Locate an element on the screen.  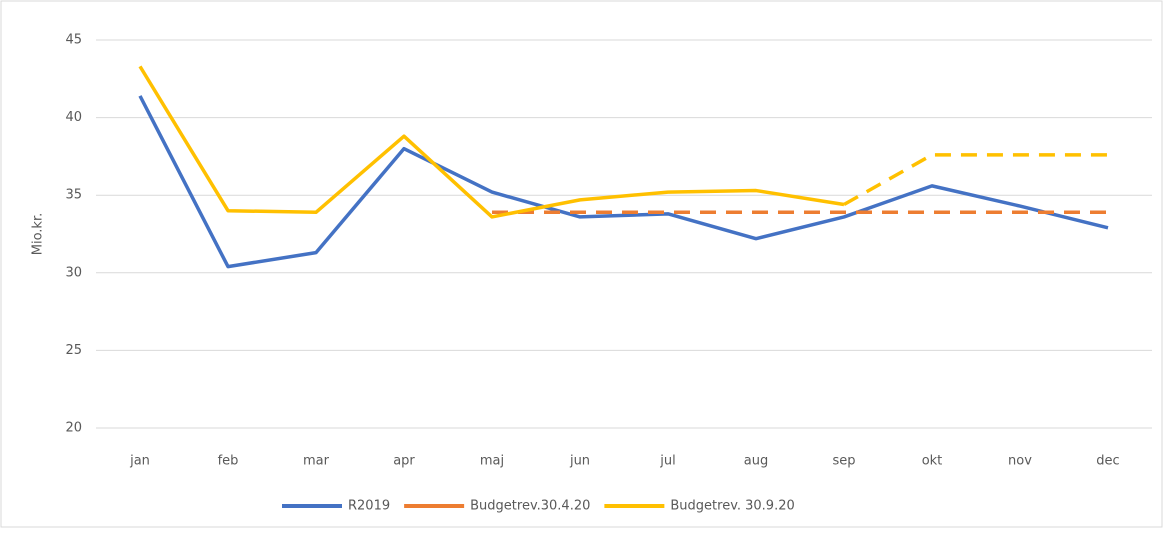
y-axis-label: Mio.kr. is located at coordinates (38, 234).